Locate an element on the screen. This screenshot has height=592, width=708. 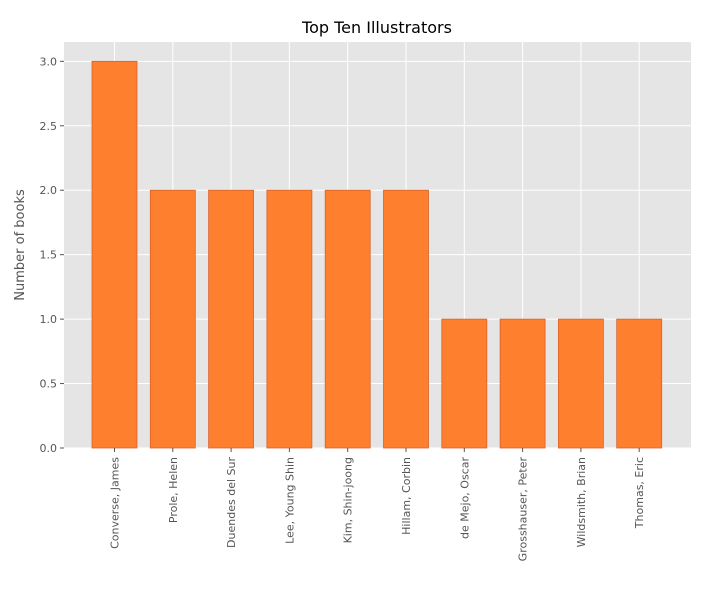
y-axis-ticks: 0.0 0.5 1.0 1.5 2.0 2.5 3.0 is located at coordinates (52, 255).